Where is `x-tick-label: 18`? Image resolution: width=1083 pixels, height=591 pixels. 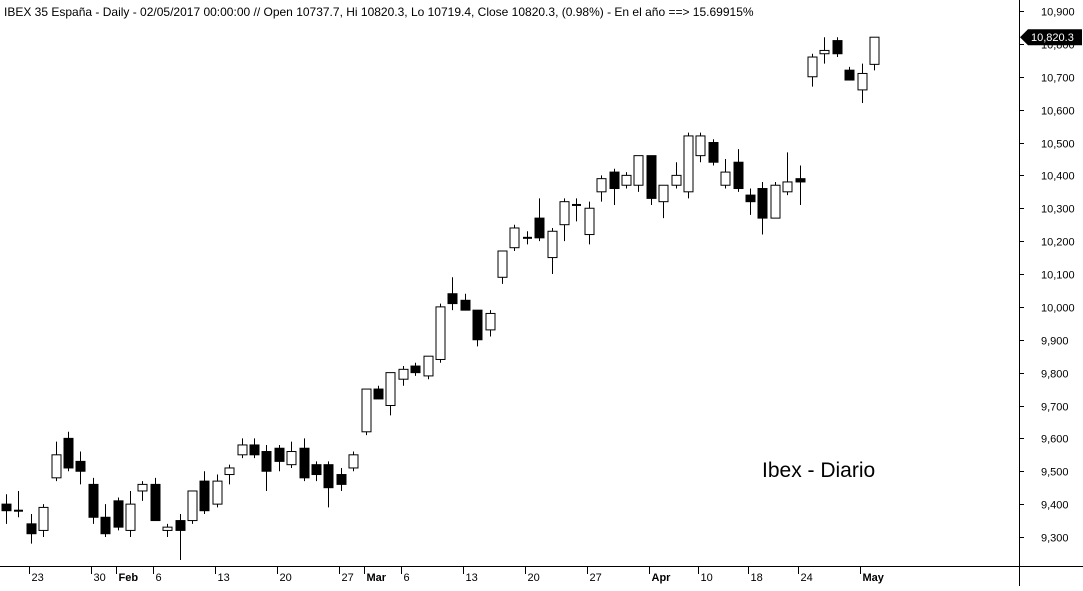 x-tick-label: 18 is located at coordinates (757, 578).